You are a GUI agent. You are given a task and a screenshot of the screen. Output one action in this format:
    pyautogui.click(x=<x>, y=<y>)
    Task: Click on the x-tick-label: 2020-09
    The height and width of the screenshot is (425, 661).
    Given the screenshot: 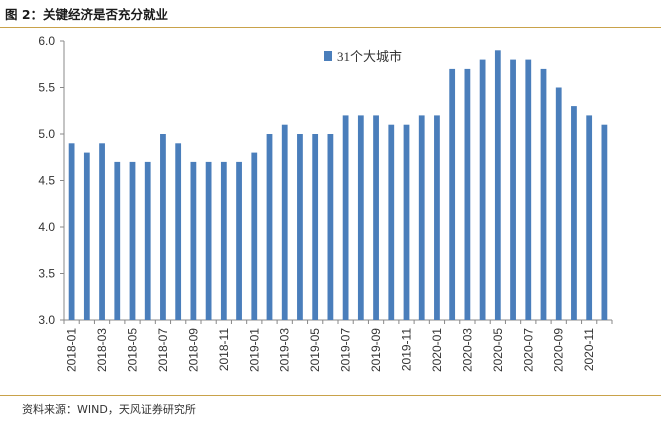 What is the action you would take?
    pyautogui.click(x=559, y=350)
    